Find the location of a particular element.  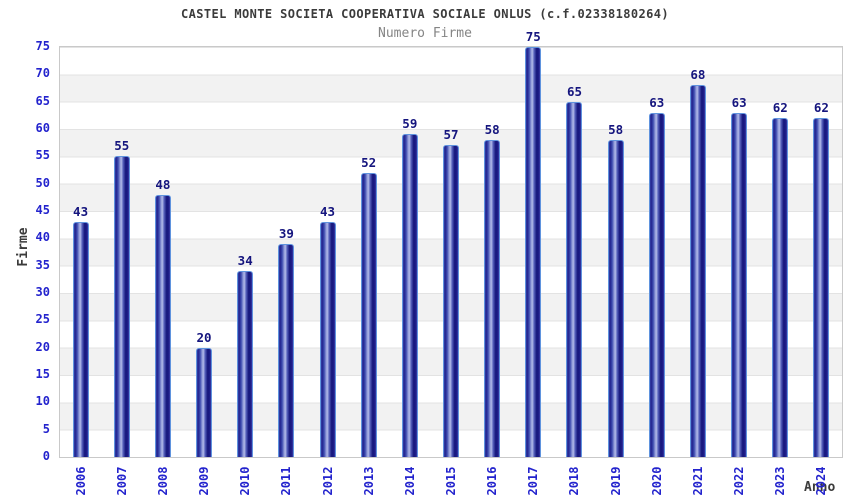

y-tick-label-50: 50 is located at coordinates (42, 182).